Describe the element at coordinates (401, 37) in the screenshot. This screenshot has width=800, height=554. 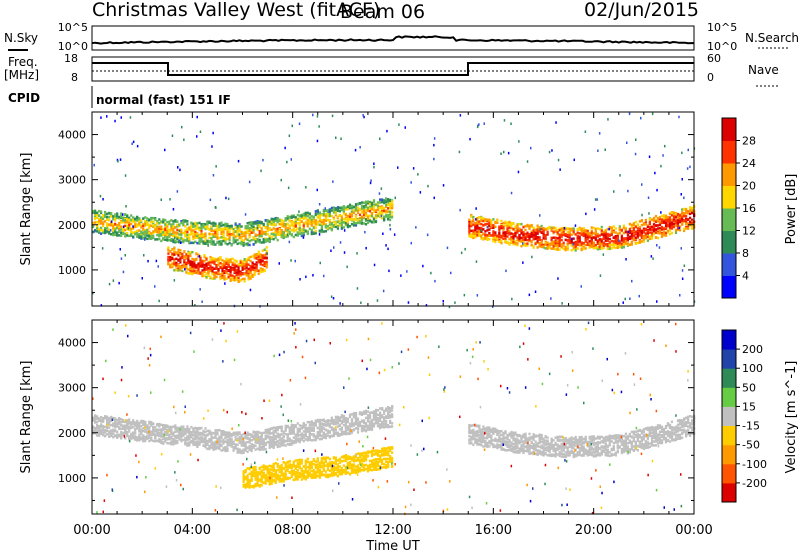
I see `noise-strip: N.Sky 10^5 10^0 10^5 10^0 N.Search` at that location.